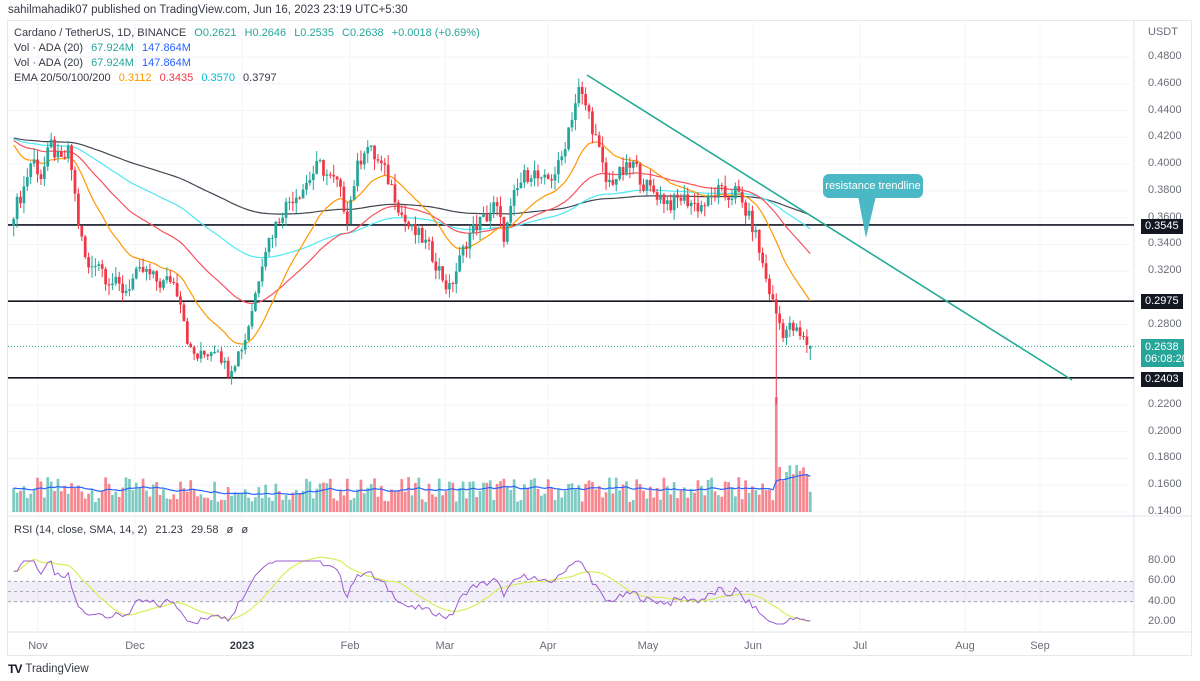 The width and height of the screenshot is (1200, 681). I want to click on price-tick: 0.4000, so click(1165, 163).